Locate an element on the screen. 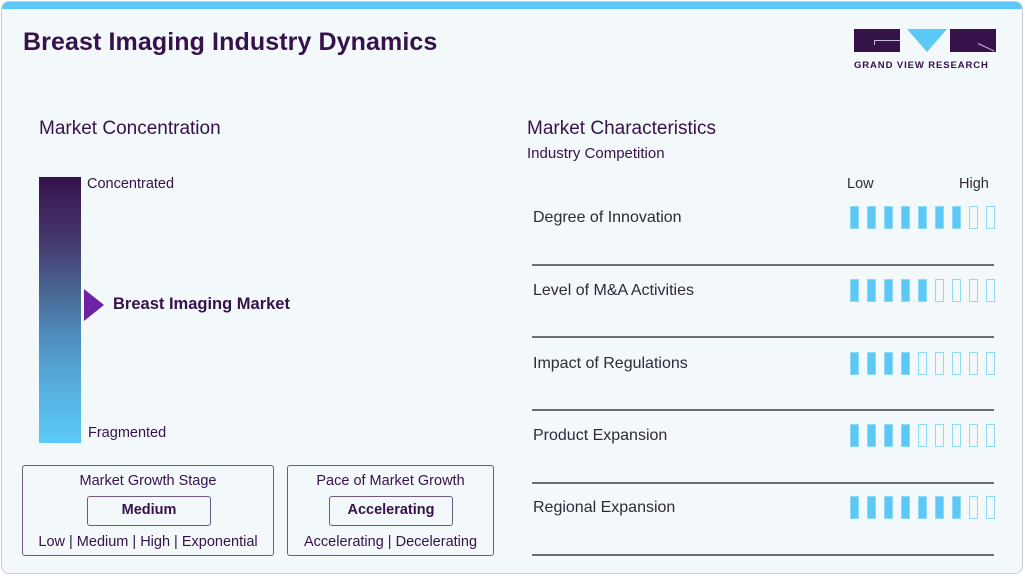 The height and width of the screenshot is (576, 1025). market-position-label: Breast Imaging Market is located at coordinates (201, 304).